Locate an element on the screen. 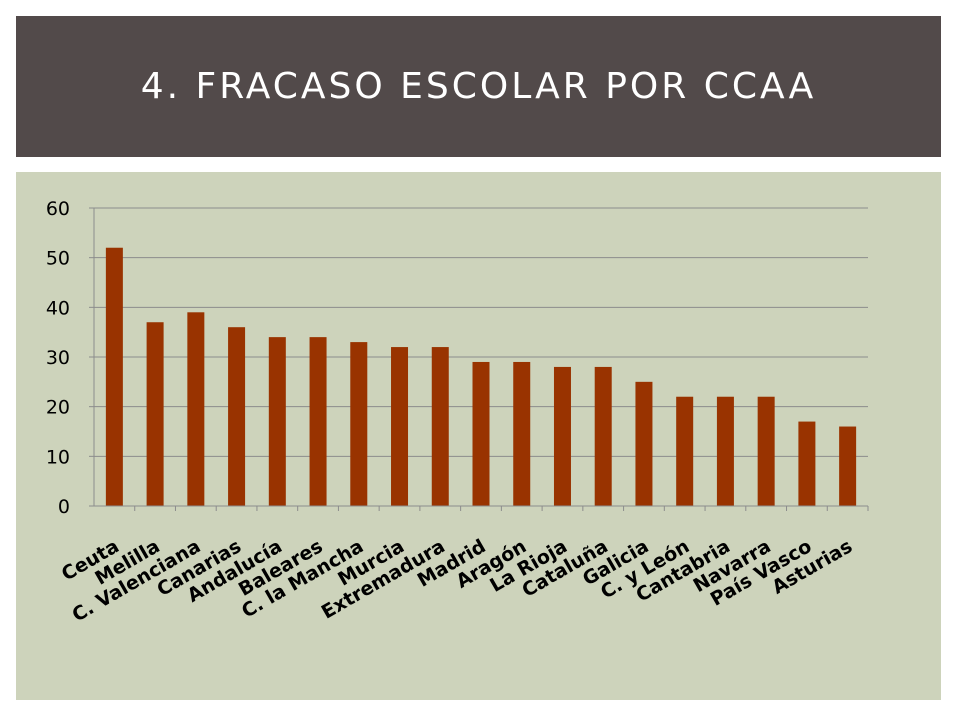  y-tick-label: 40 is located at coordinates (58, 308).